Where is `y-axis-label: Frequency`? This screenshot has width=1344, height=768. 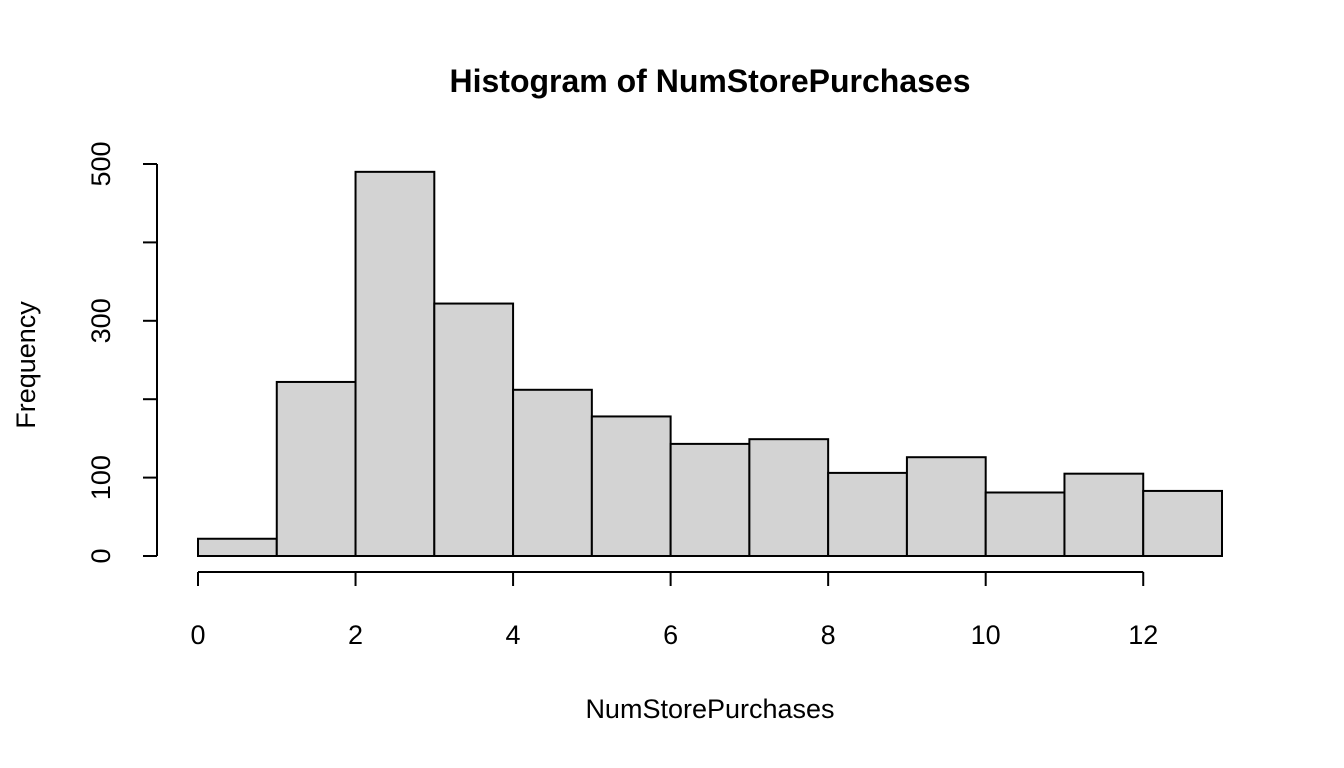 y-axis-label: Frequency is located at coordinates (26, 365).